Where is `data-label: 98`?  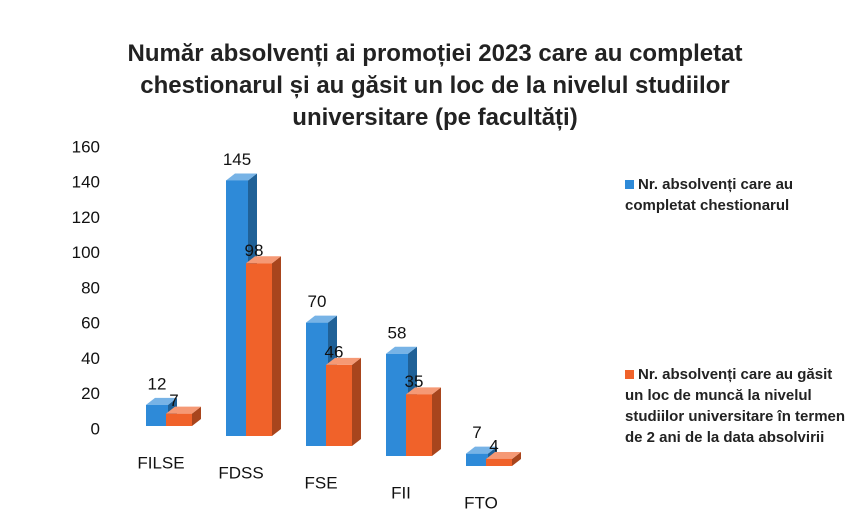
data-label: 98 is located at coordinates (254, 250).